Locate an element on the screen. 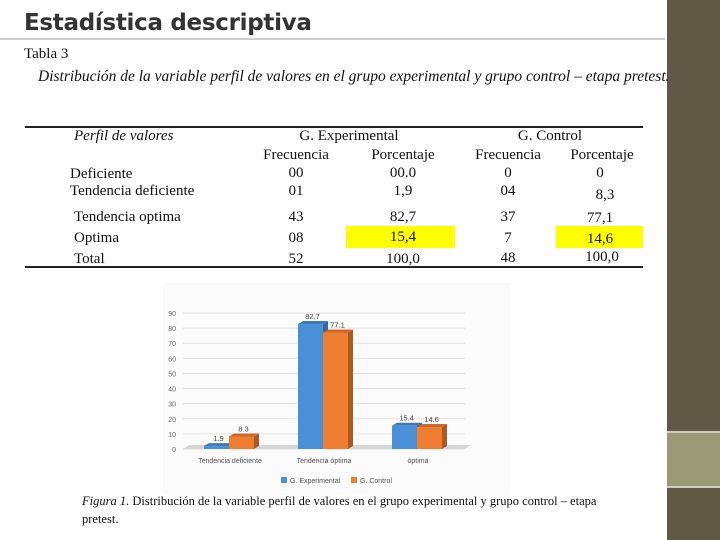  legend-label: G. Control is located at coordinates (376, 481).